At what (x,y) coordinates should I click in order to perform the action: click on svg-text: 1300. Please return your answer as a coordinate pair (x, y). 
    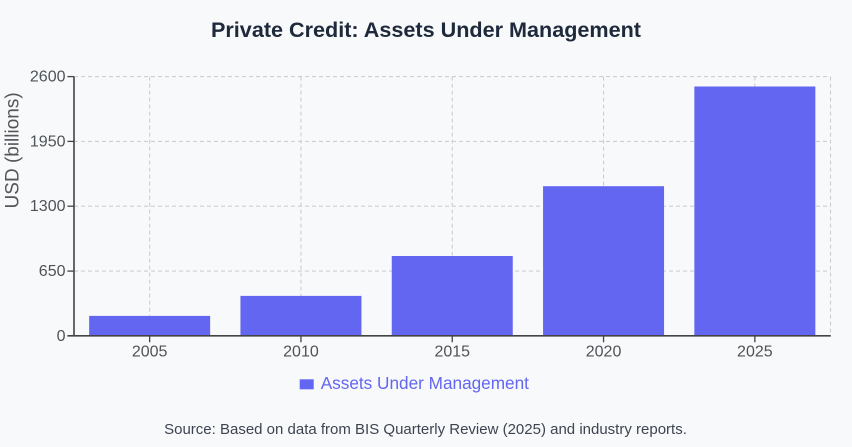
    Looking at the image, I should click on (48, 206).